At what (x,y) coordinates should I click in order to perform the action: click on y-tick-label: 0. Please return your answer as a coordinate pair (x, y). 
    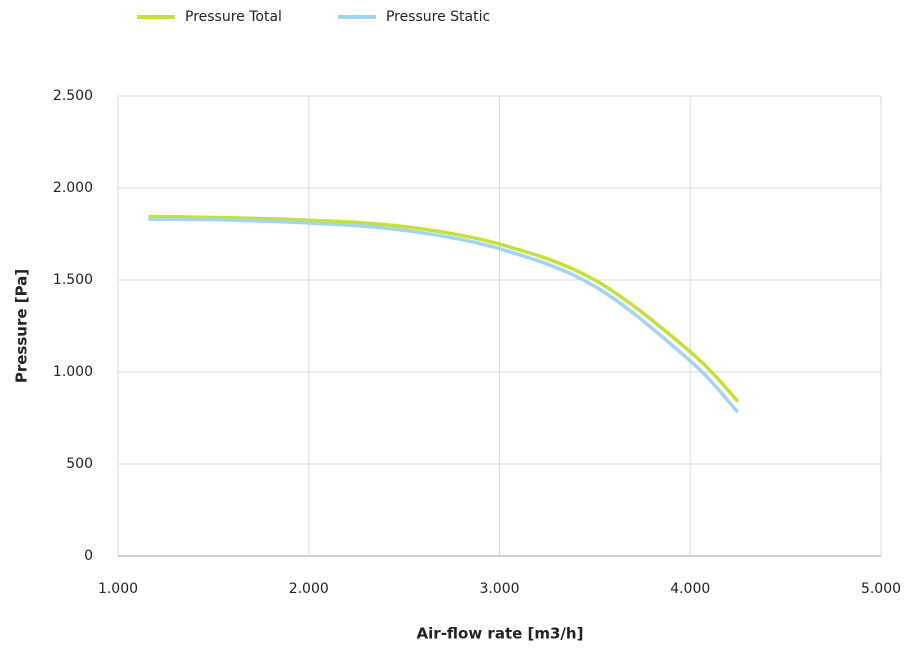
    Looking at the image, I should click on (88, 556).